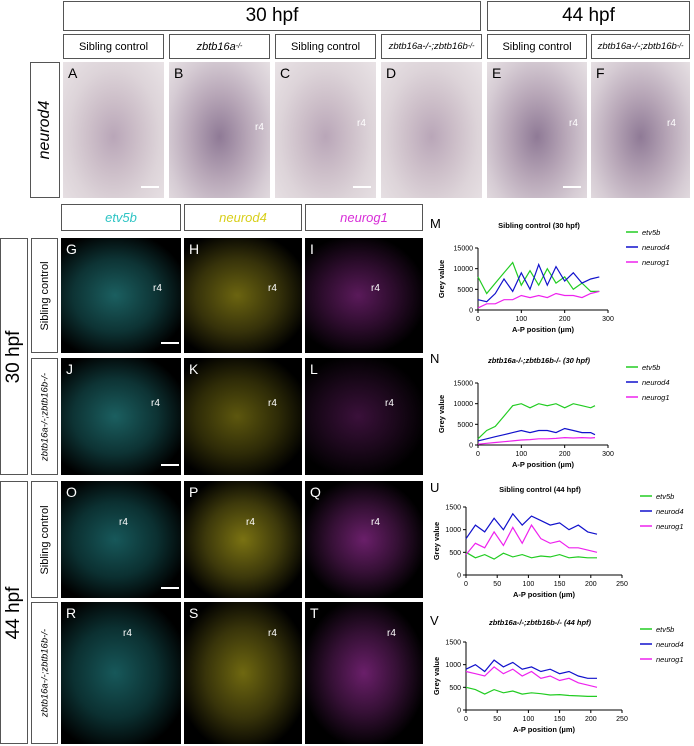 The width and height of the screenshot is (694, 746). Describe the element at coordinates (44, 673) in the screenshot. I see `row-label-double-44: zbtb16a-/-;zbtb16b-/-` at that location.